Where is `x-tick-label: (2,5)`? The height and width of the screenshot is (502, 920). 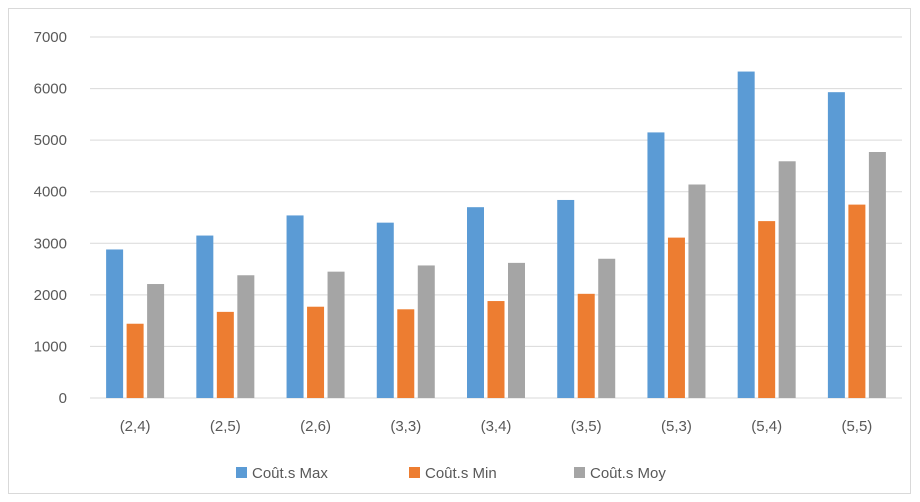
x-tick-label: (2,5) is located at coordinates (225, 426).